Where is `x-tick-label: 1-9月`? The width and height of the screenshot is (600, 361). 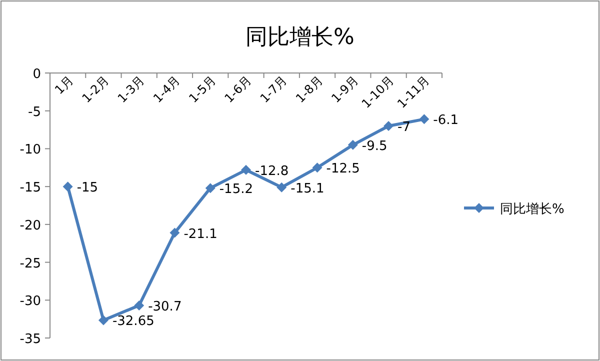
x-tick-label: 1-9月 is located at coordinates (345, 89).